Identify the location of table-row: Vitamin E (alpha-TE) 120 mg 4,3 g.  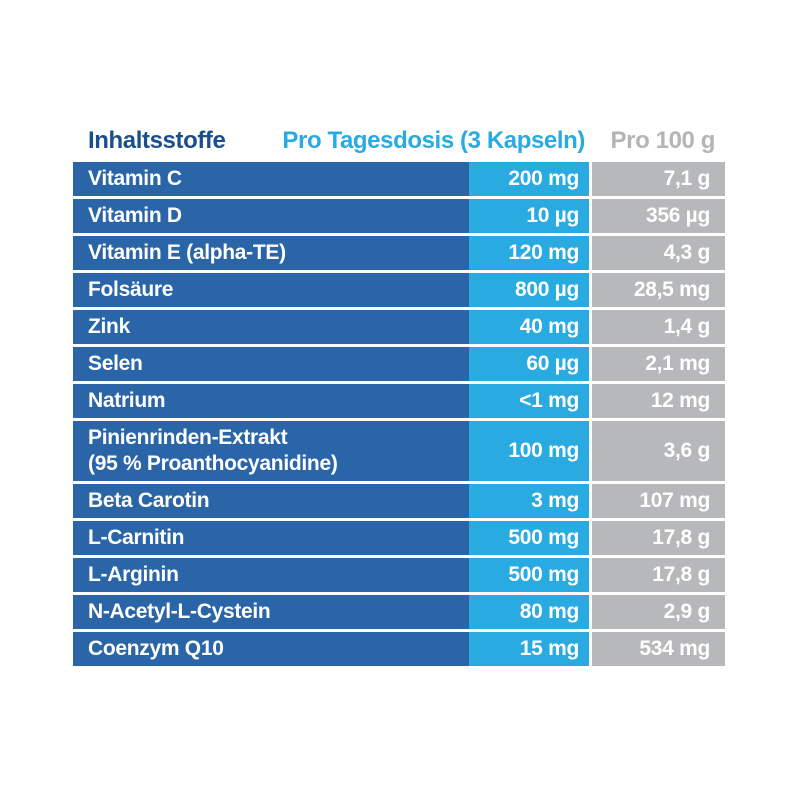
(400, 253).